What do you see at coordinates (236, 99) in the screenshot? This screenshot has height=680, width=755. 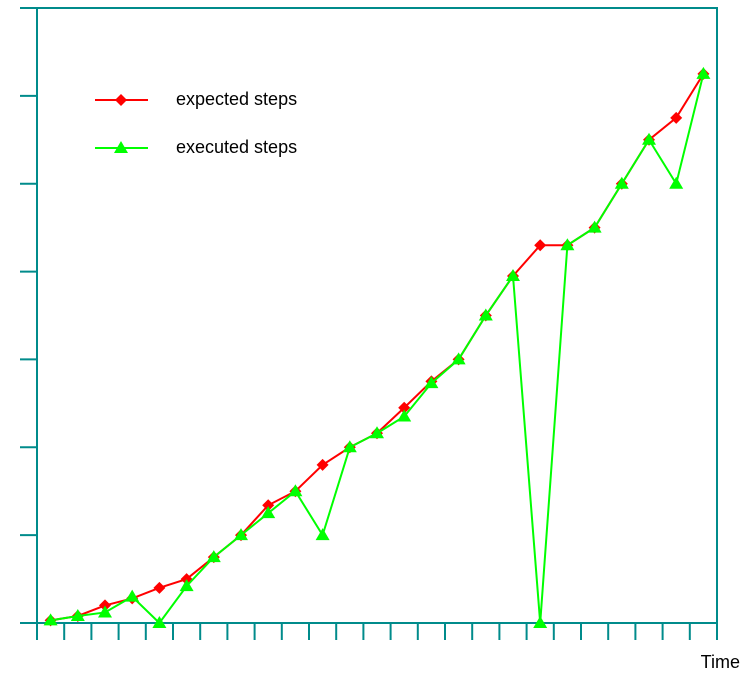 I see `legend-label: expected steps` at bounding box center [236, 99].